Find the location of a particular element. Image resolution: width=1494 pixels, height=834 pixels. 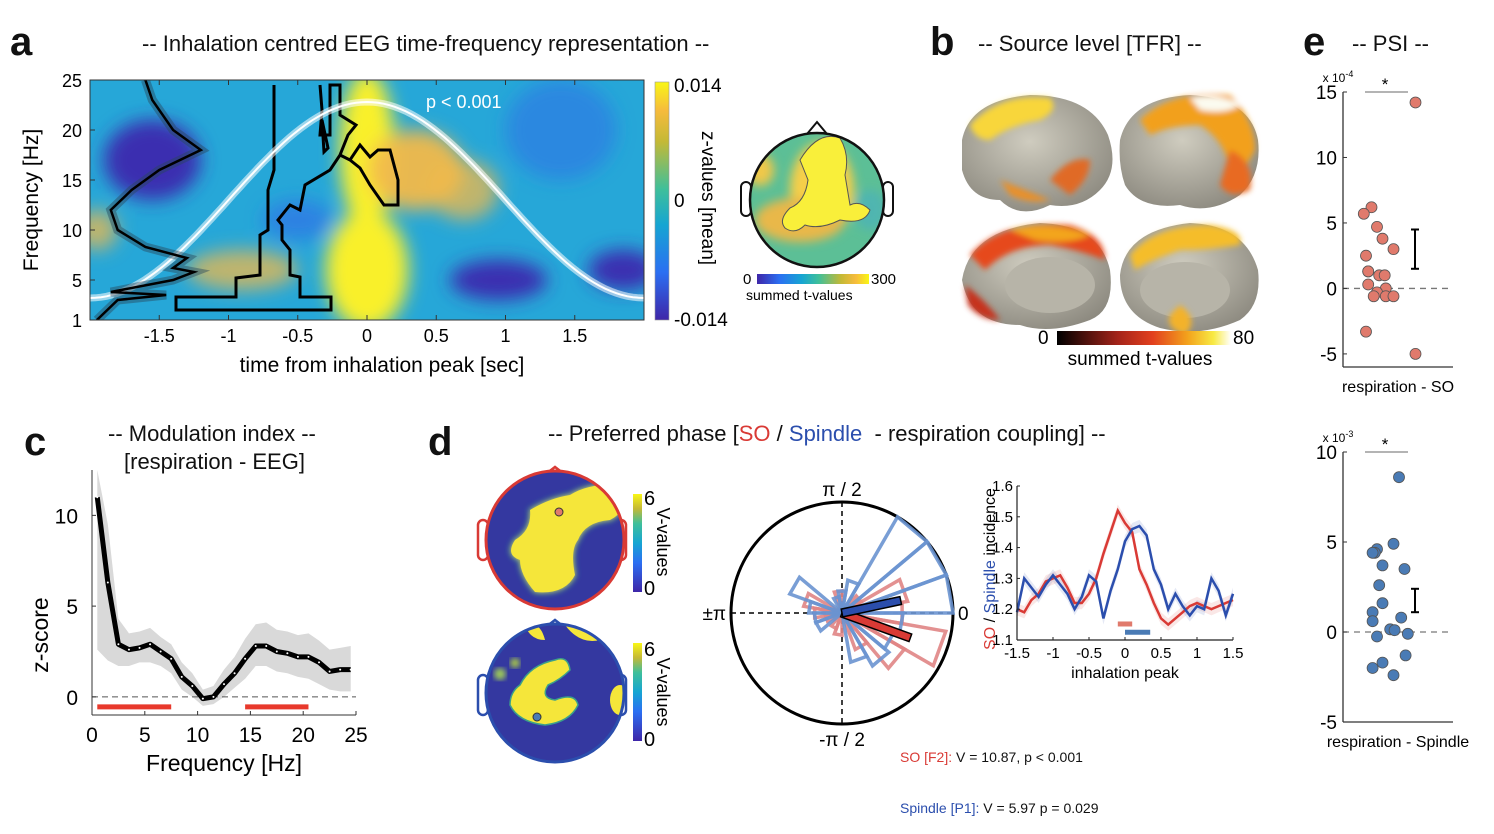

psi-multiplier-label: x 10-3 is located at coordinates (1338, 437).